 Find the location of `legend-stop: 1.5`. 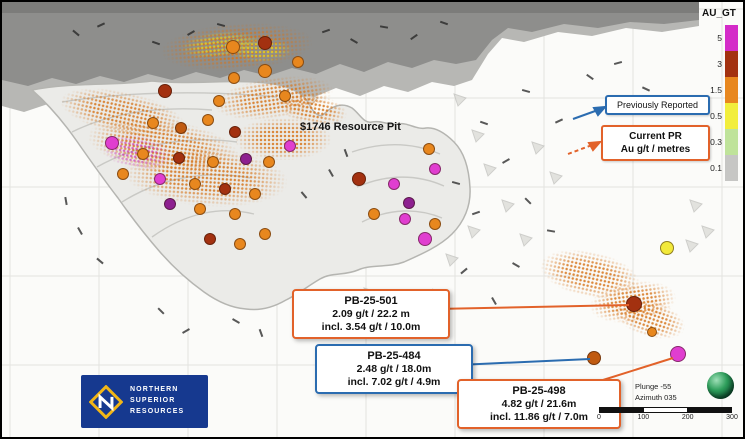

legend-stop: 1.5 is located at coordinates (721, 90).